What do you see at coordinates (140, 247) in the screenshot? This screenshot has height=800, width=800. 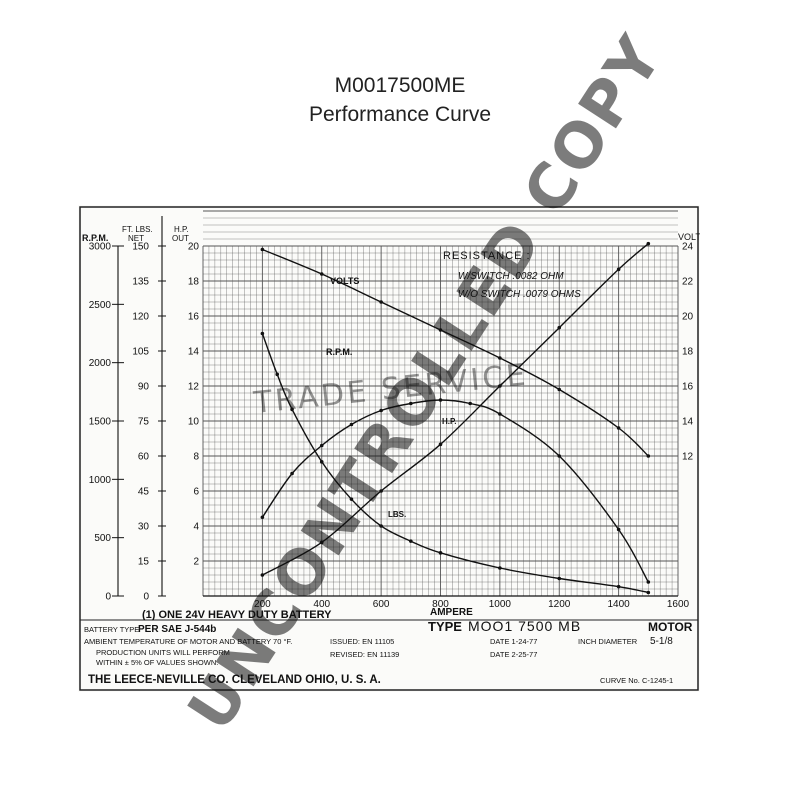 I see `ft-lbs-tick-label: 150` at bounding box center [140, 247].